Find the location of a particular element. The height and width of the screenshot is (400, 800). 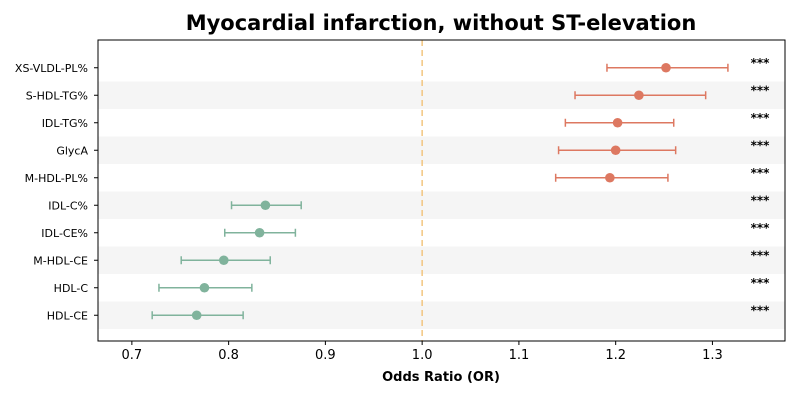

category-label: M-HDL-PL% is located at coordinates (56, 178).